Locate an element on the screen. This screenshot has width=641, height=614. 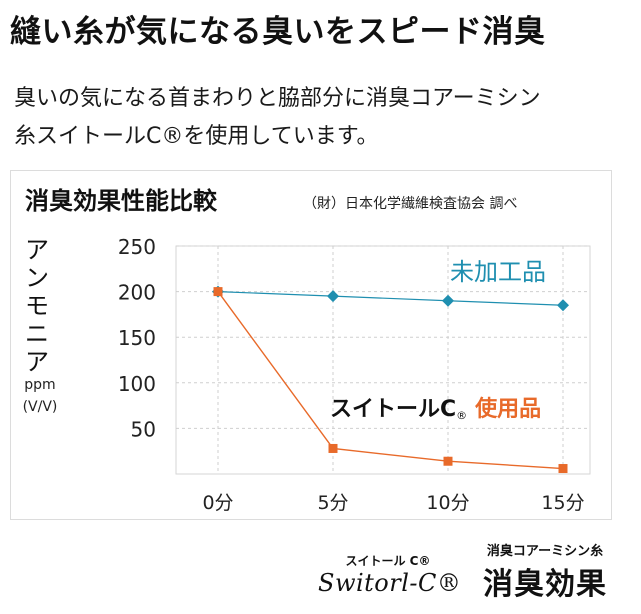
series-label: 未加工品 is located at coordinates (498, 272).